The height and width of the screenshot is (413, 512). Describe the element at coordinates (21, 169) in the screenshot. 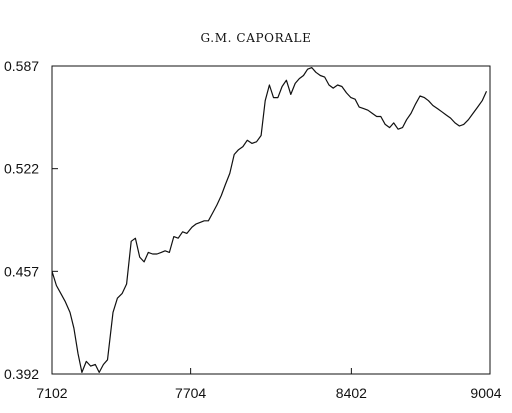

I see `y-tick-label: 0.522` at that location.